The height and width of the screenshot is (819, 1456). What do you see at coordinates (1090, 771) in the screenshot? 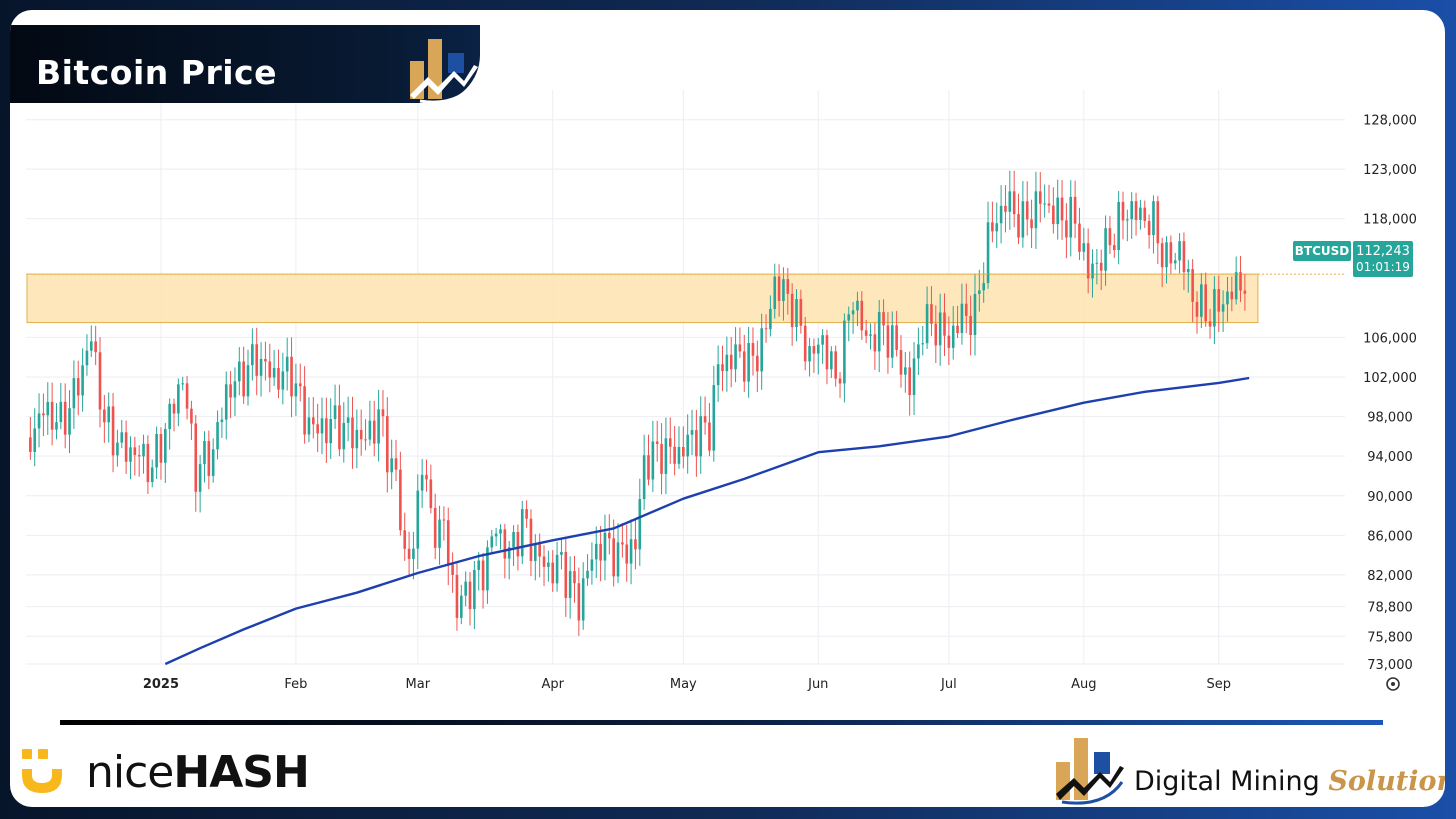
I see `digital-mining-solutions-logo-icon` at bounding box center [1090, 771].